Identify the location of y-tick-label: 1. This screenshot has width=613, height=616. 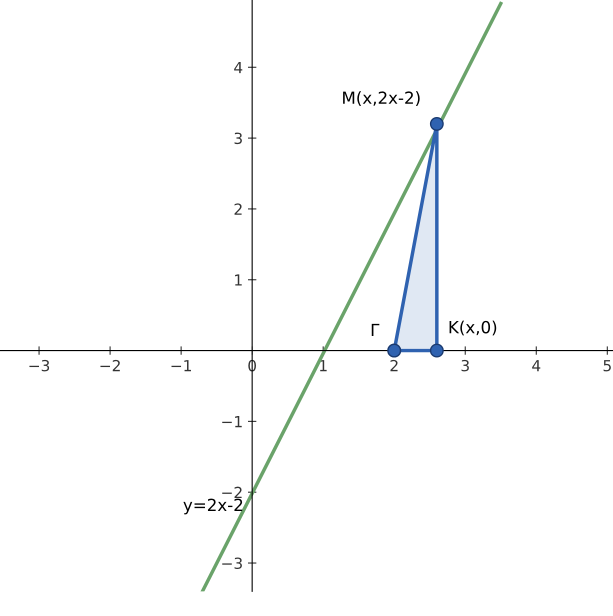
(238, 280).